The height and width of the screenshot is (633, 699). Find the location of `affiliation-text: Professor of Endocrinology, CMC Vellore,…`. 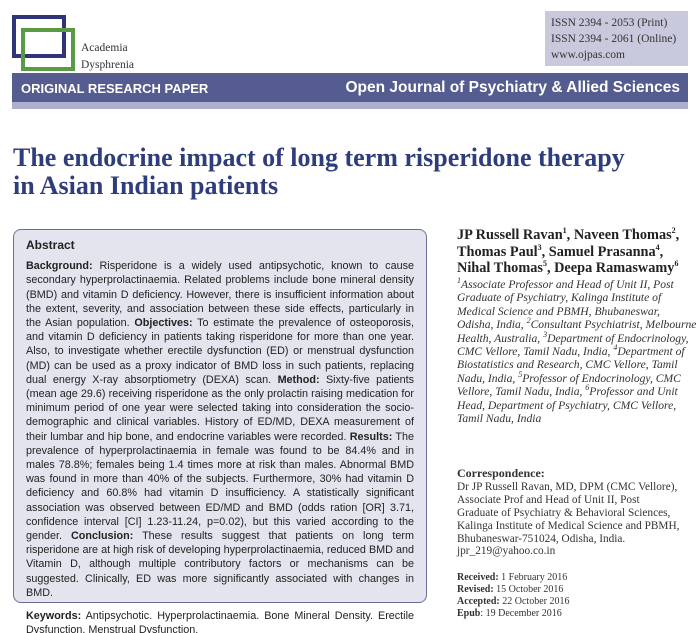

affiliation-text: Professor of Endocrinology, CMC Vellore,… is located at coordinates (569, 385).